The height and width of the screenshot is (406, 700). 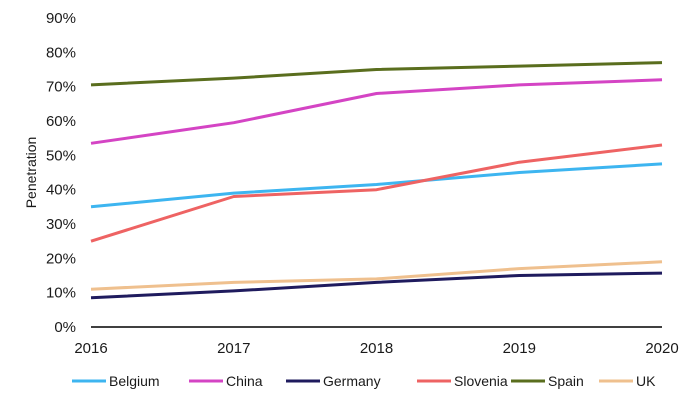 I want to click on legend-label: China, so click(x=244, y=381).